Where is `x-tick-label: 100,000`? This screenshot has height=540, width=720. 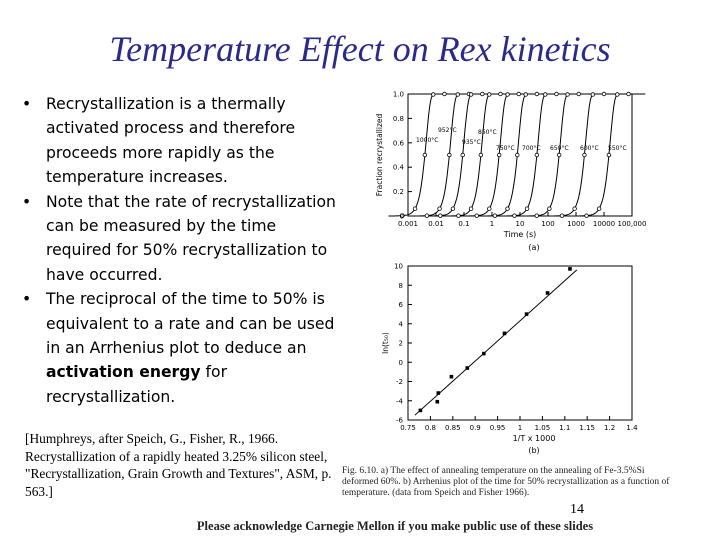
x-tick-label: 100,000 is located at coordinates (632, 224).